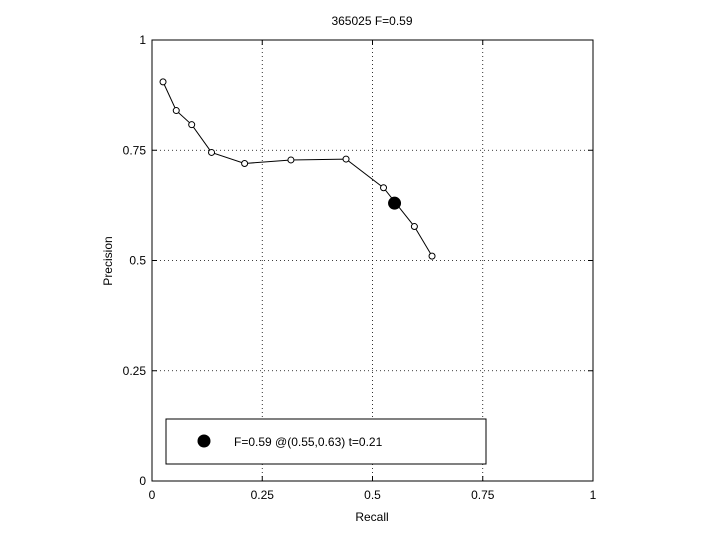 The width and height of the screenshot is (720, 540). I want to click on x-tick-label: 0.5, so click(372, 495).